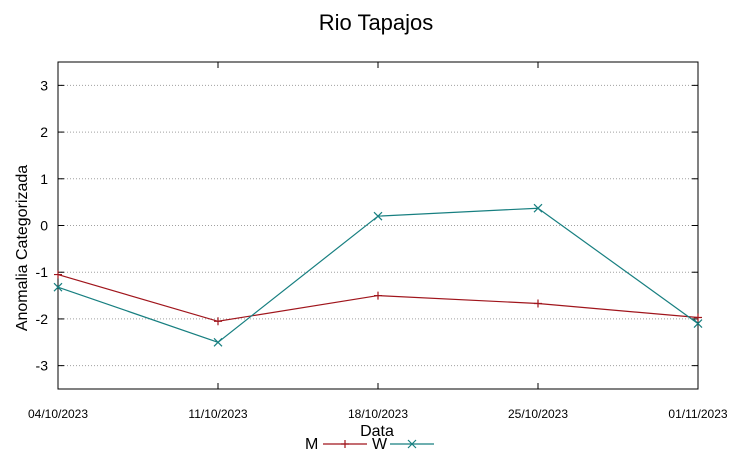 The image size is (752, 464). I want to click on legend-marker-M, so click(345, 444).